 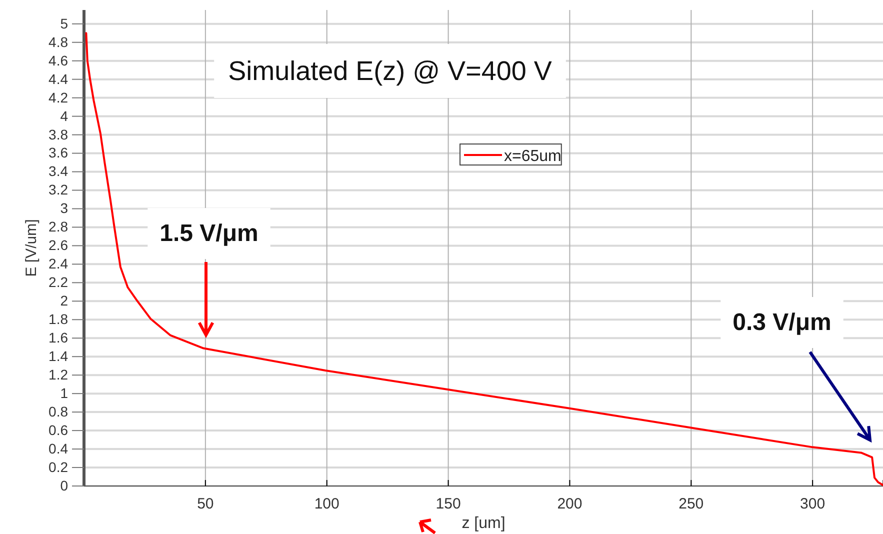 What do you see at coordinates (64, 23) in the screenshot?
I see `y-tick-label: 5` at bounding box center [64, 23].